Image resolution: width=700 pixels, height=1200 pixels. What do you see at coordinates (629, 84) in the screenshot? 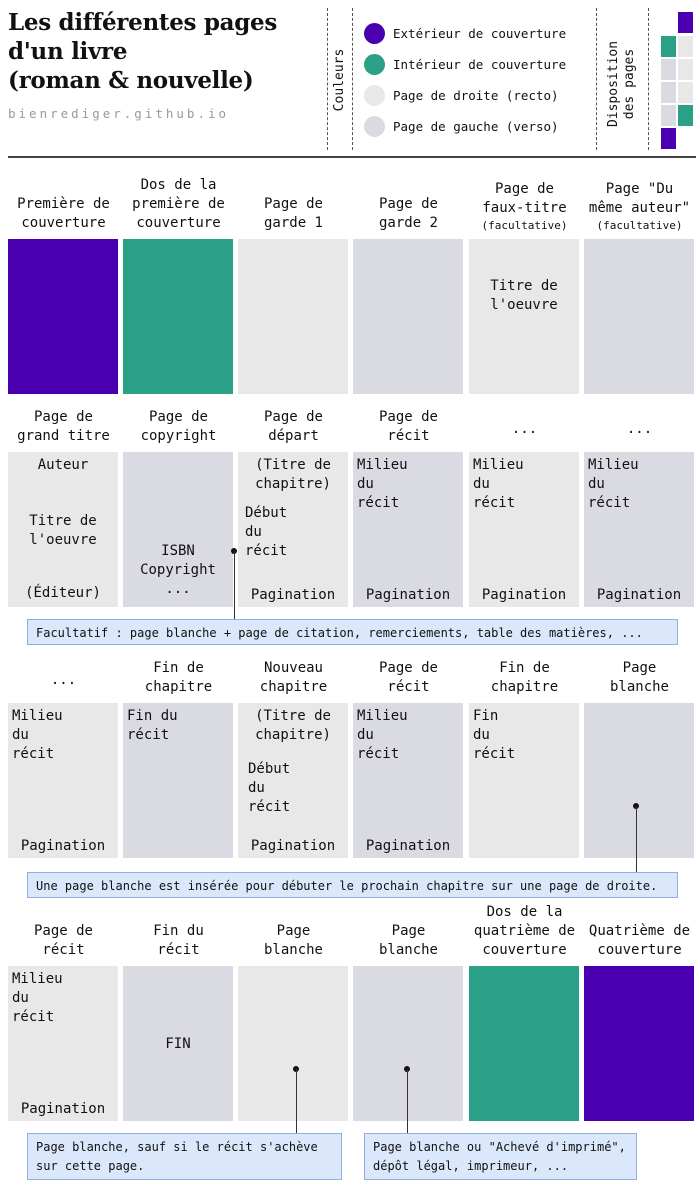
I see `layout-label-line: des pages` at bounding box center [629, 84].